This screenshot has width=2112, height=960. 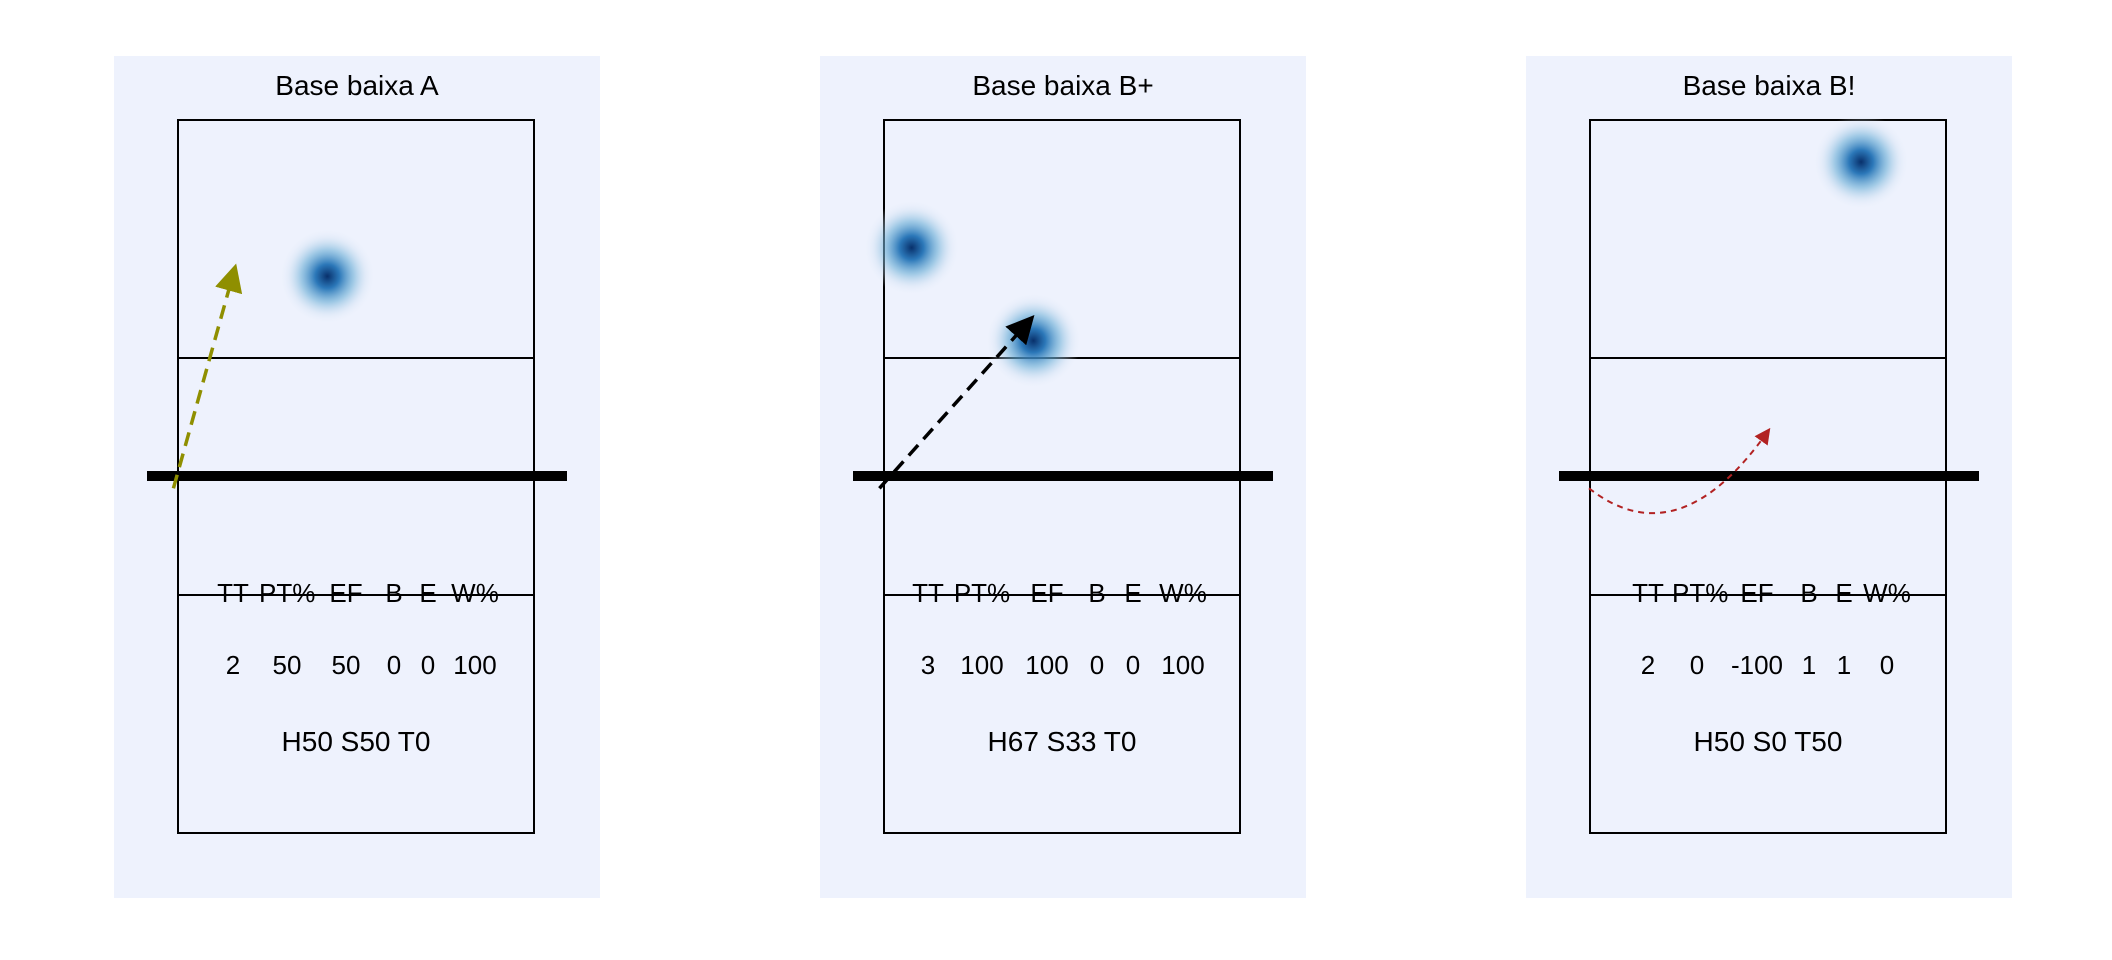 What do you see at coordinates (1062, 741) in the screenshot?
I see `summary-label: H67 S33 T0` at bounding box center [1062, 741].